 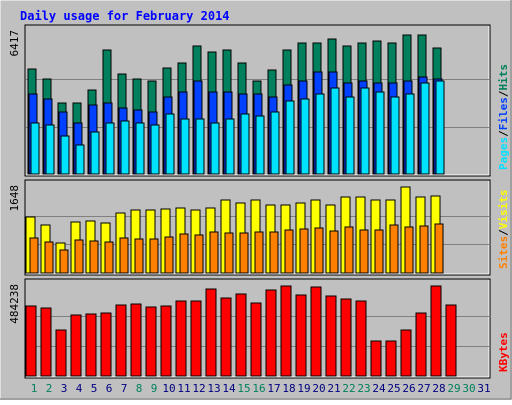 I want to click on day-label: 10, so click(x=168, y=388).